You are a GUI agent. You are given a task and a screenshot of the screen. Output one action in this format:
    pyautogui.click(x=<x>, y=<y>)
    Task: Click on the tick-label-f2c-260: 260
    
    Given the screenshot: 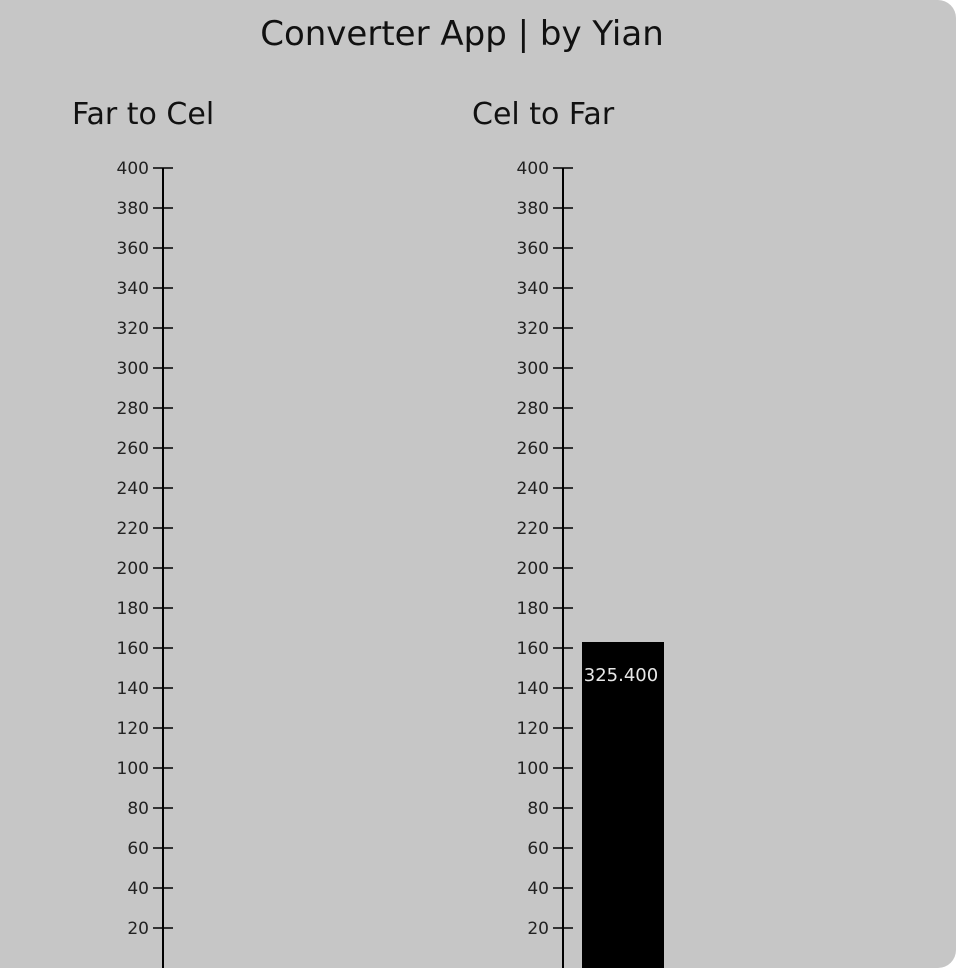 What is the action you would take?
    pyautogui.click(x=133, y=449)
    